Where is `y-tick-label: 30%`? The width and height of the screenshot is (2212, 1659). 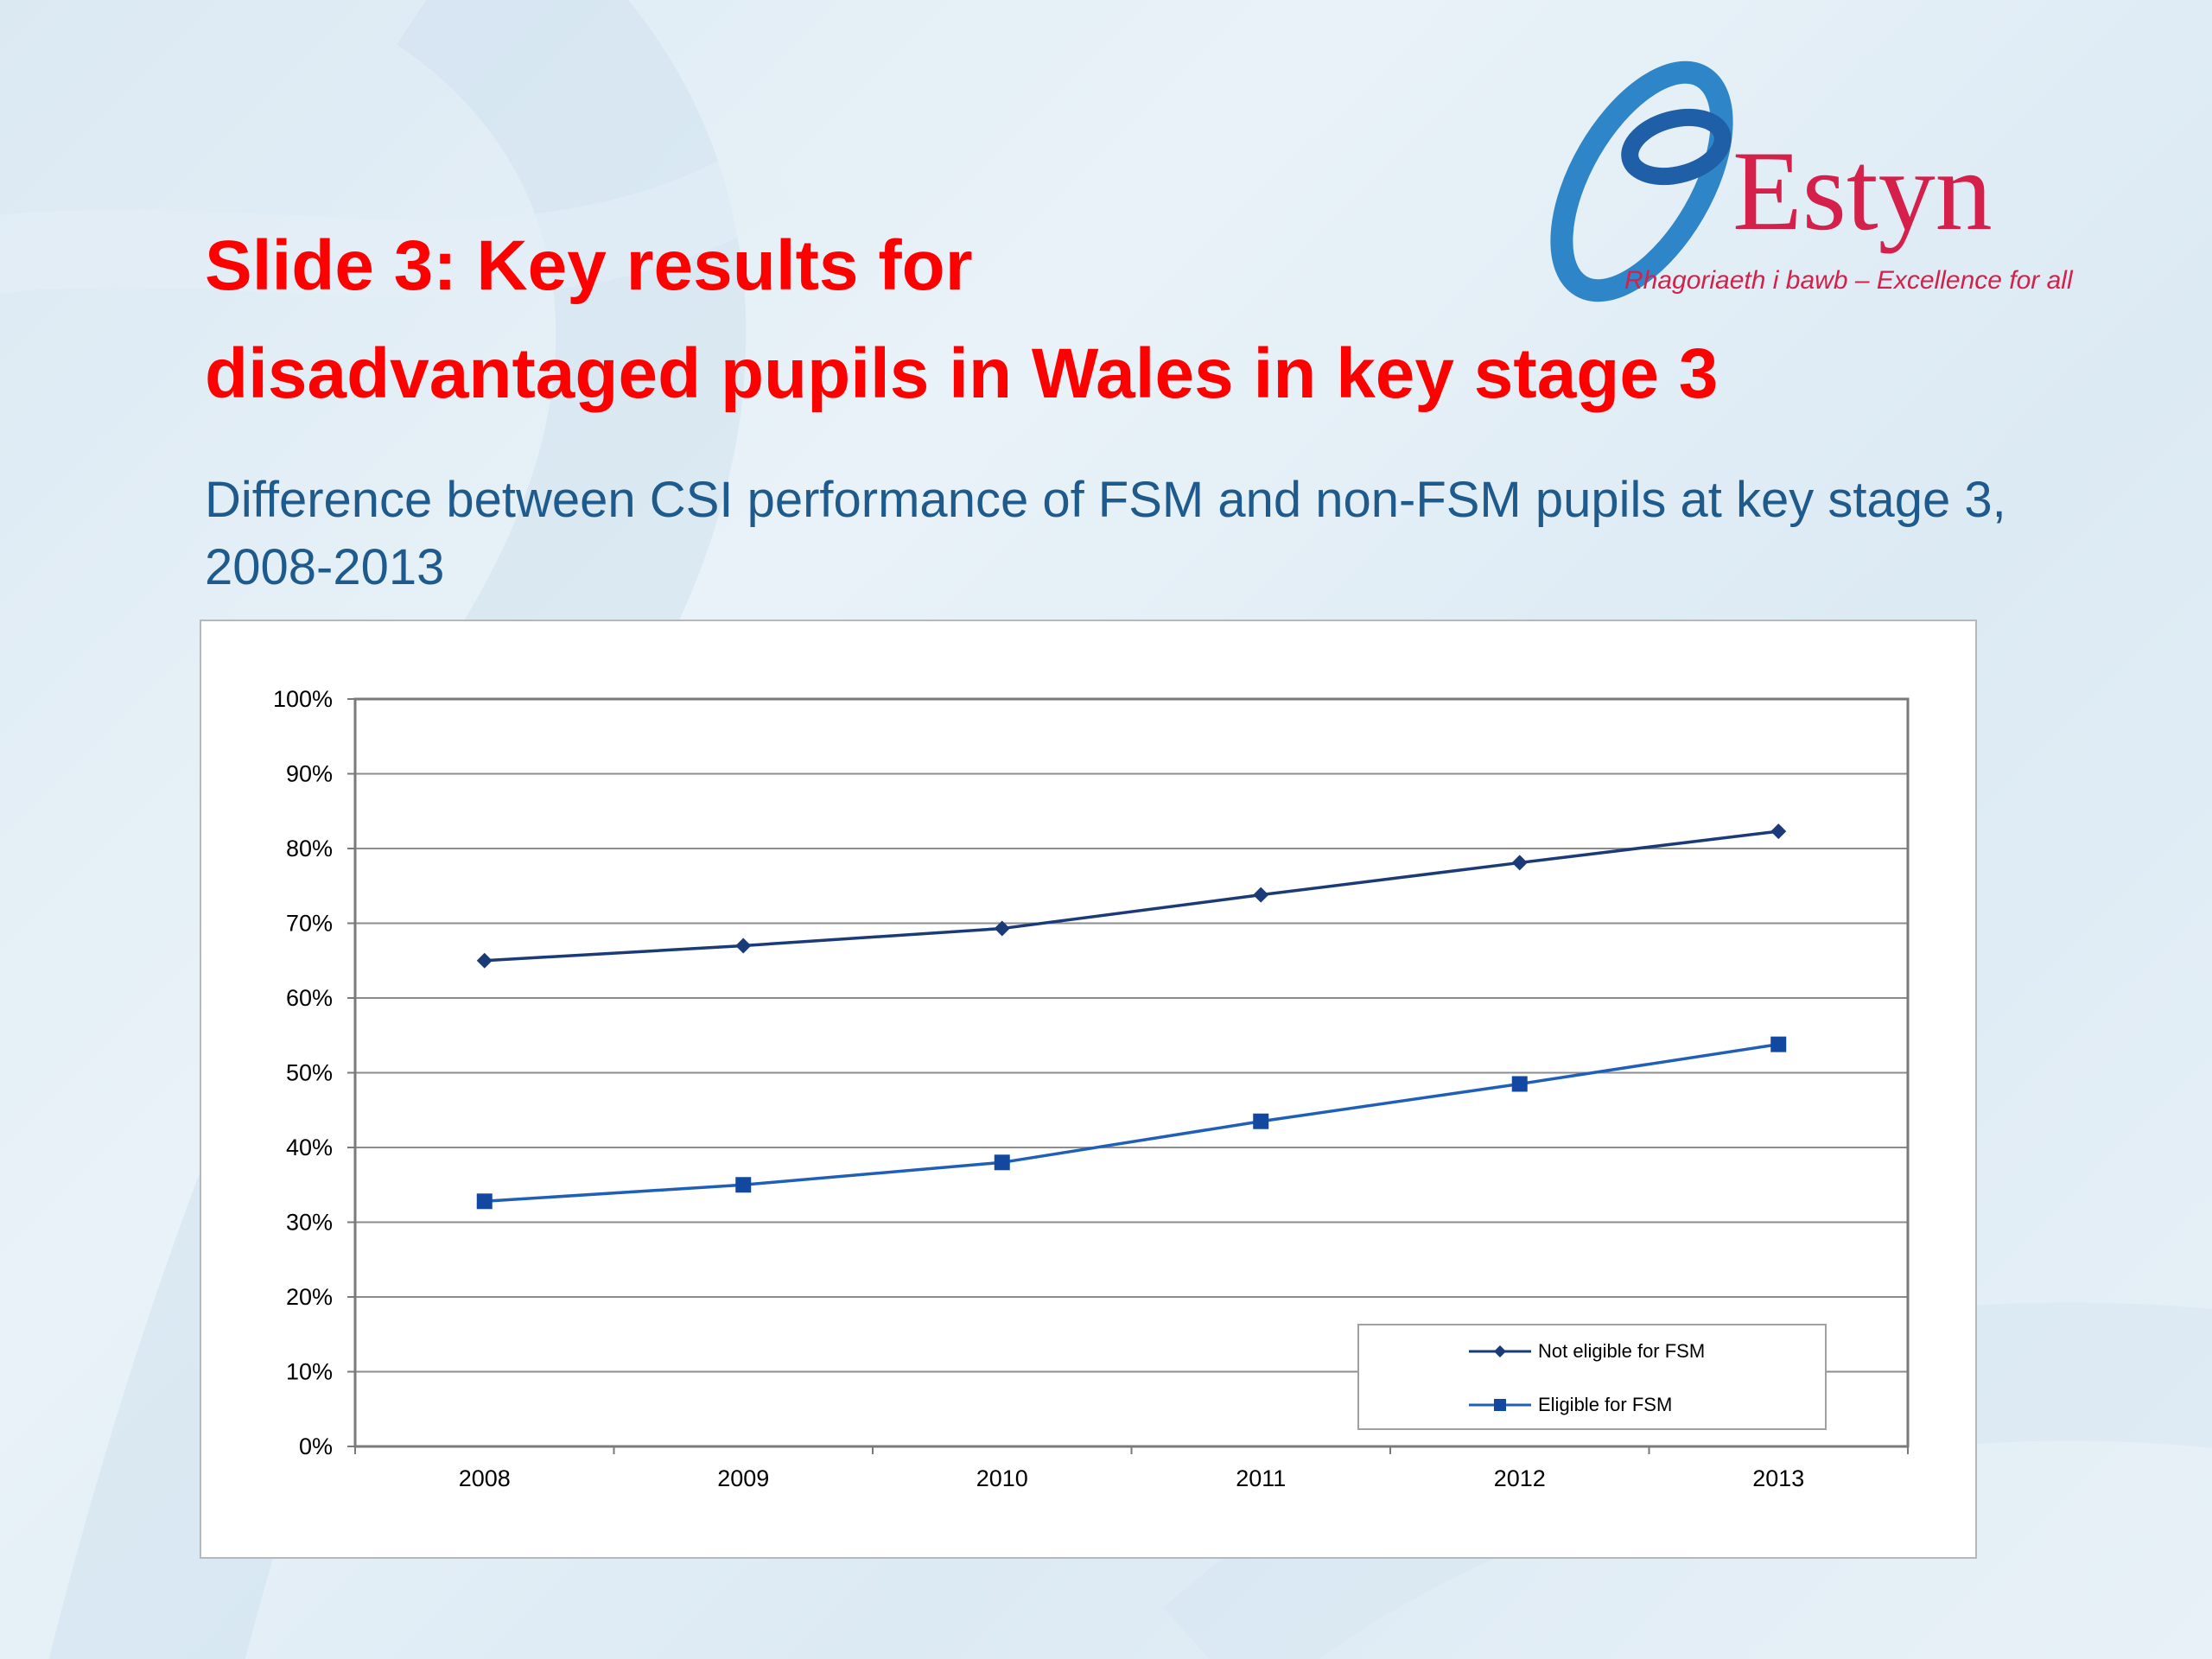
y-tick-label: 30% is located at coordinates (309, 1223).